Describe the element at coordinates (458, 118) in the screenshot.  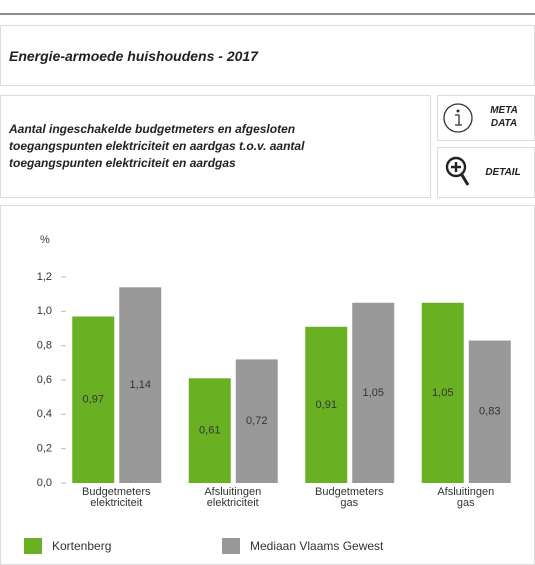
I see `info-icon` at that location.